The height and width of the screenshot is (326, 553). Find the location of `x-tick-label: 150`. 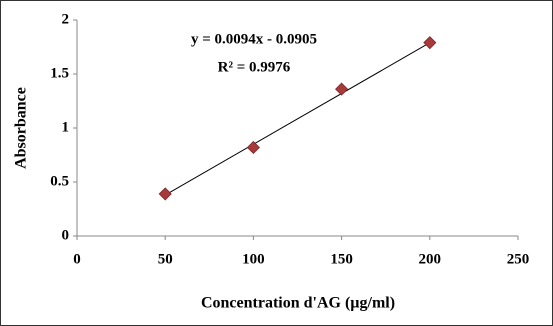

x-tick-label: 150 is located at coordinates (341, 259).